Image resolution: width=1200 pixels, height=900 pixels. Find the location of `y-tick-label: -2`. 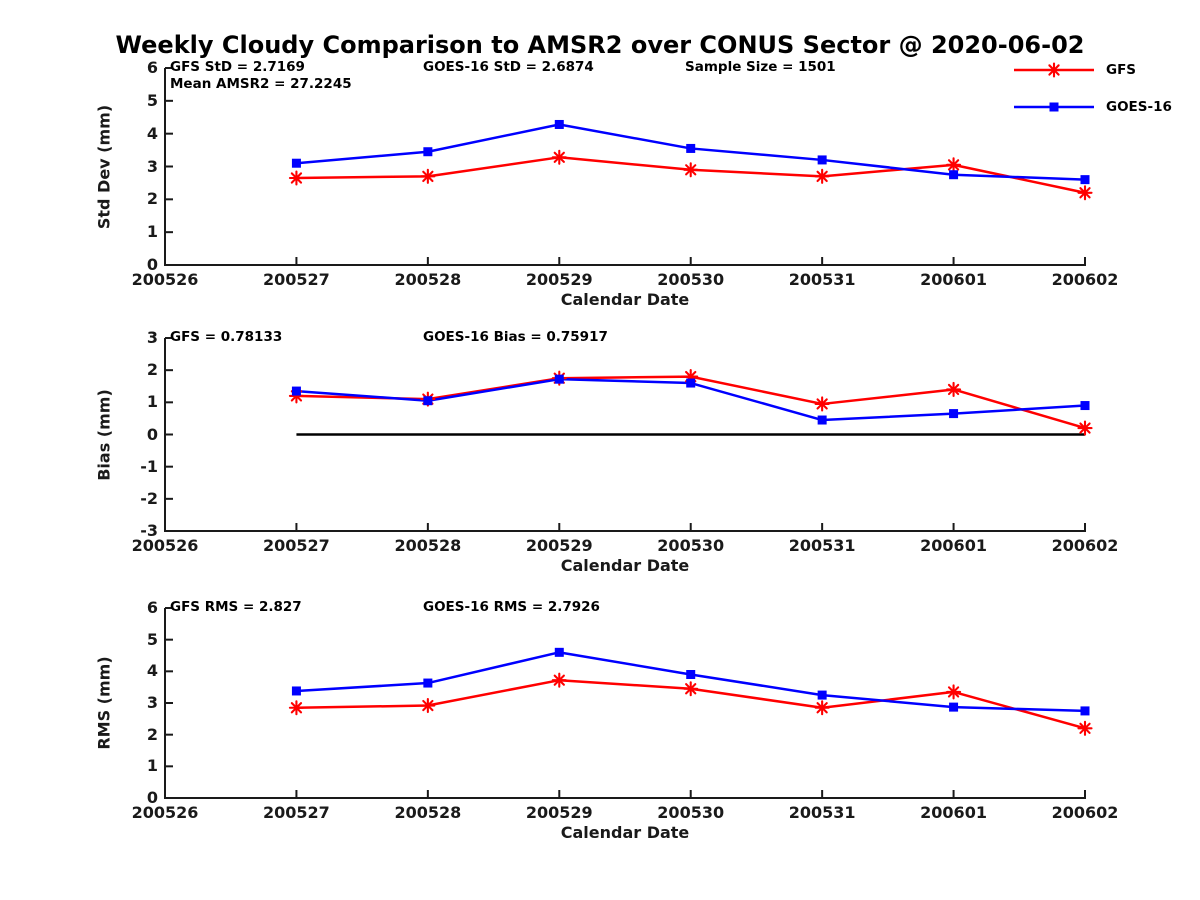

y-tick-label: -2 is located at coordinates (149, 498).